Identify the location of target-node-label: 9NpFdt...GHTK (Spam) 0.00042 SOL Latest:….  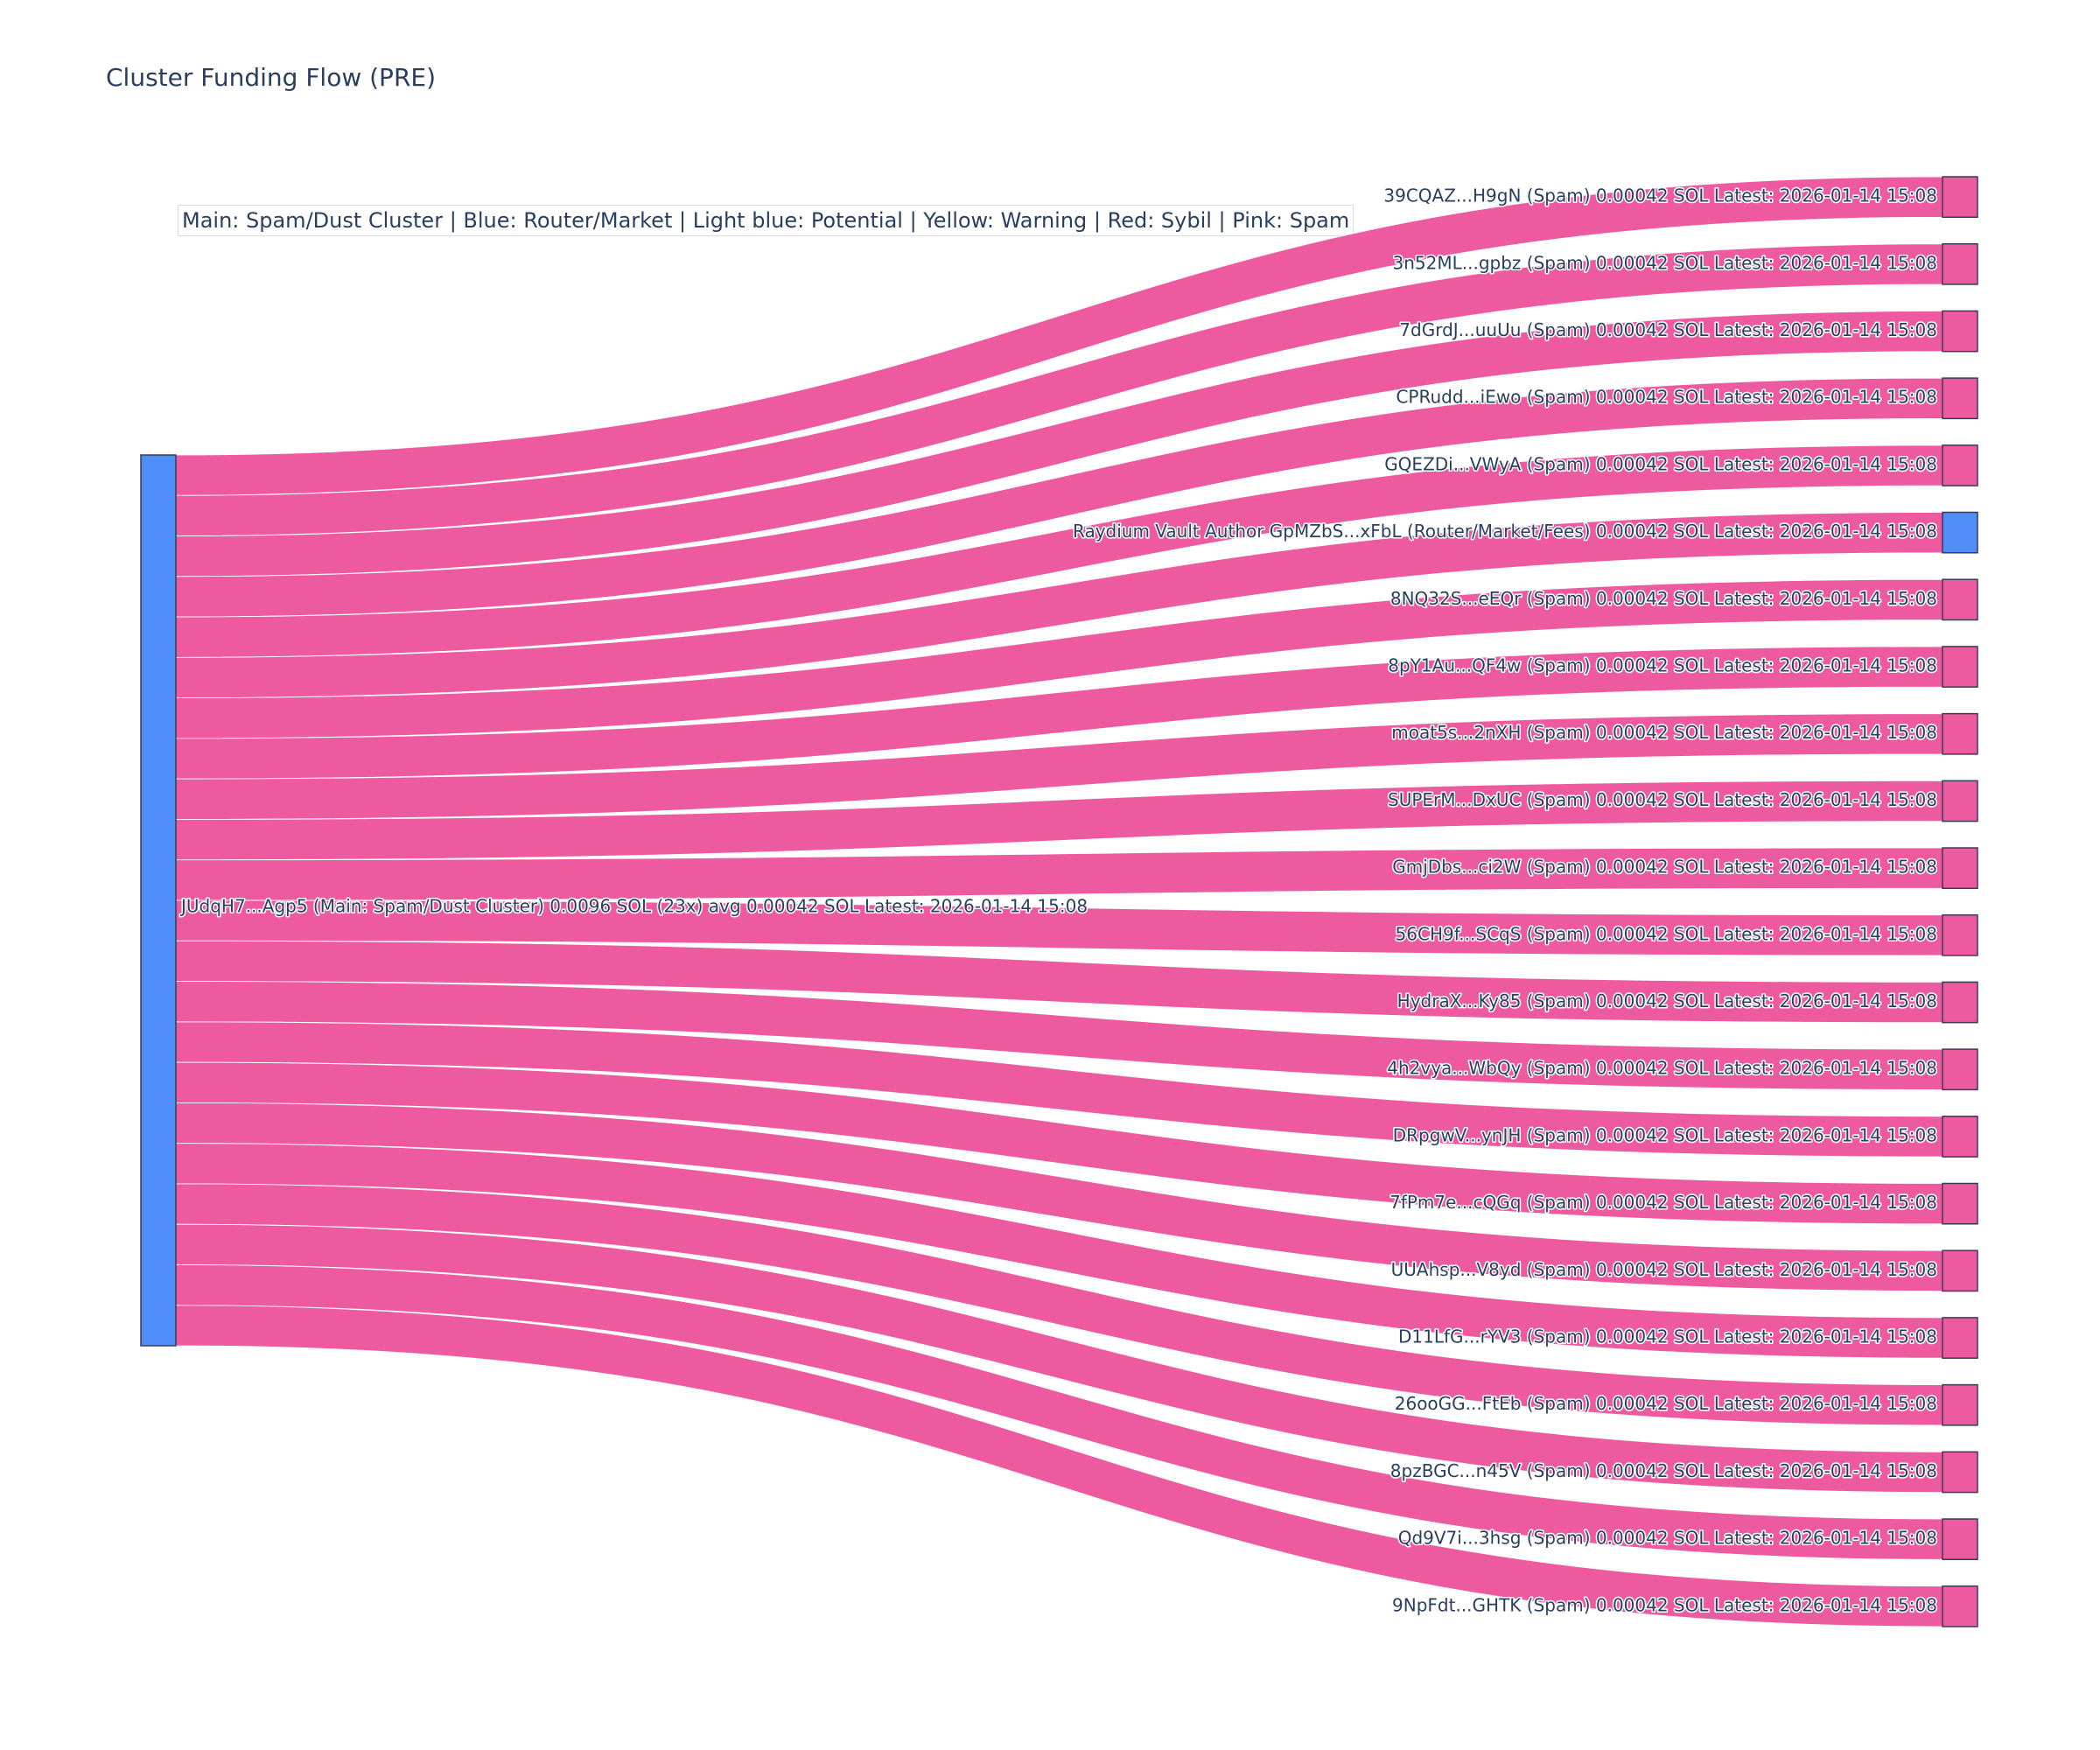
(1664, 1604).